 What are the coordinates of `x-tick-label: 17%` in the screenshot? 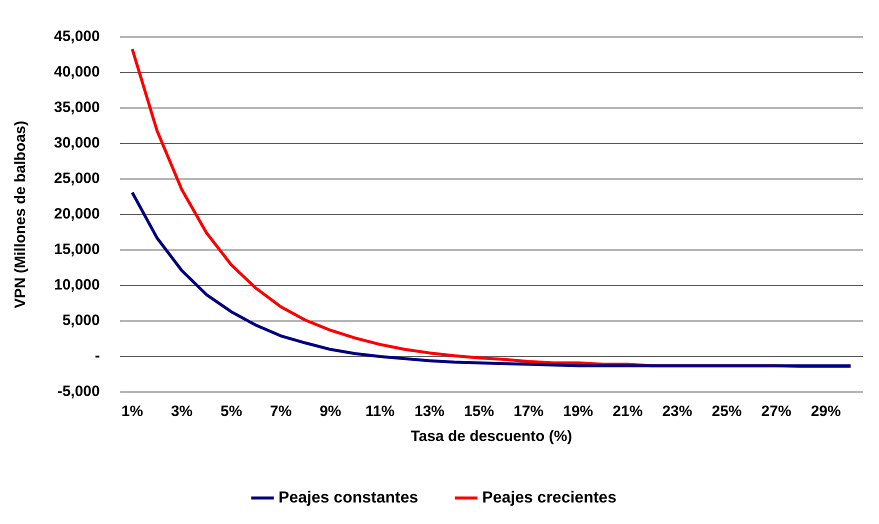 It's located at (529, 411).